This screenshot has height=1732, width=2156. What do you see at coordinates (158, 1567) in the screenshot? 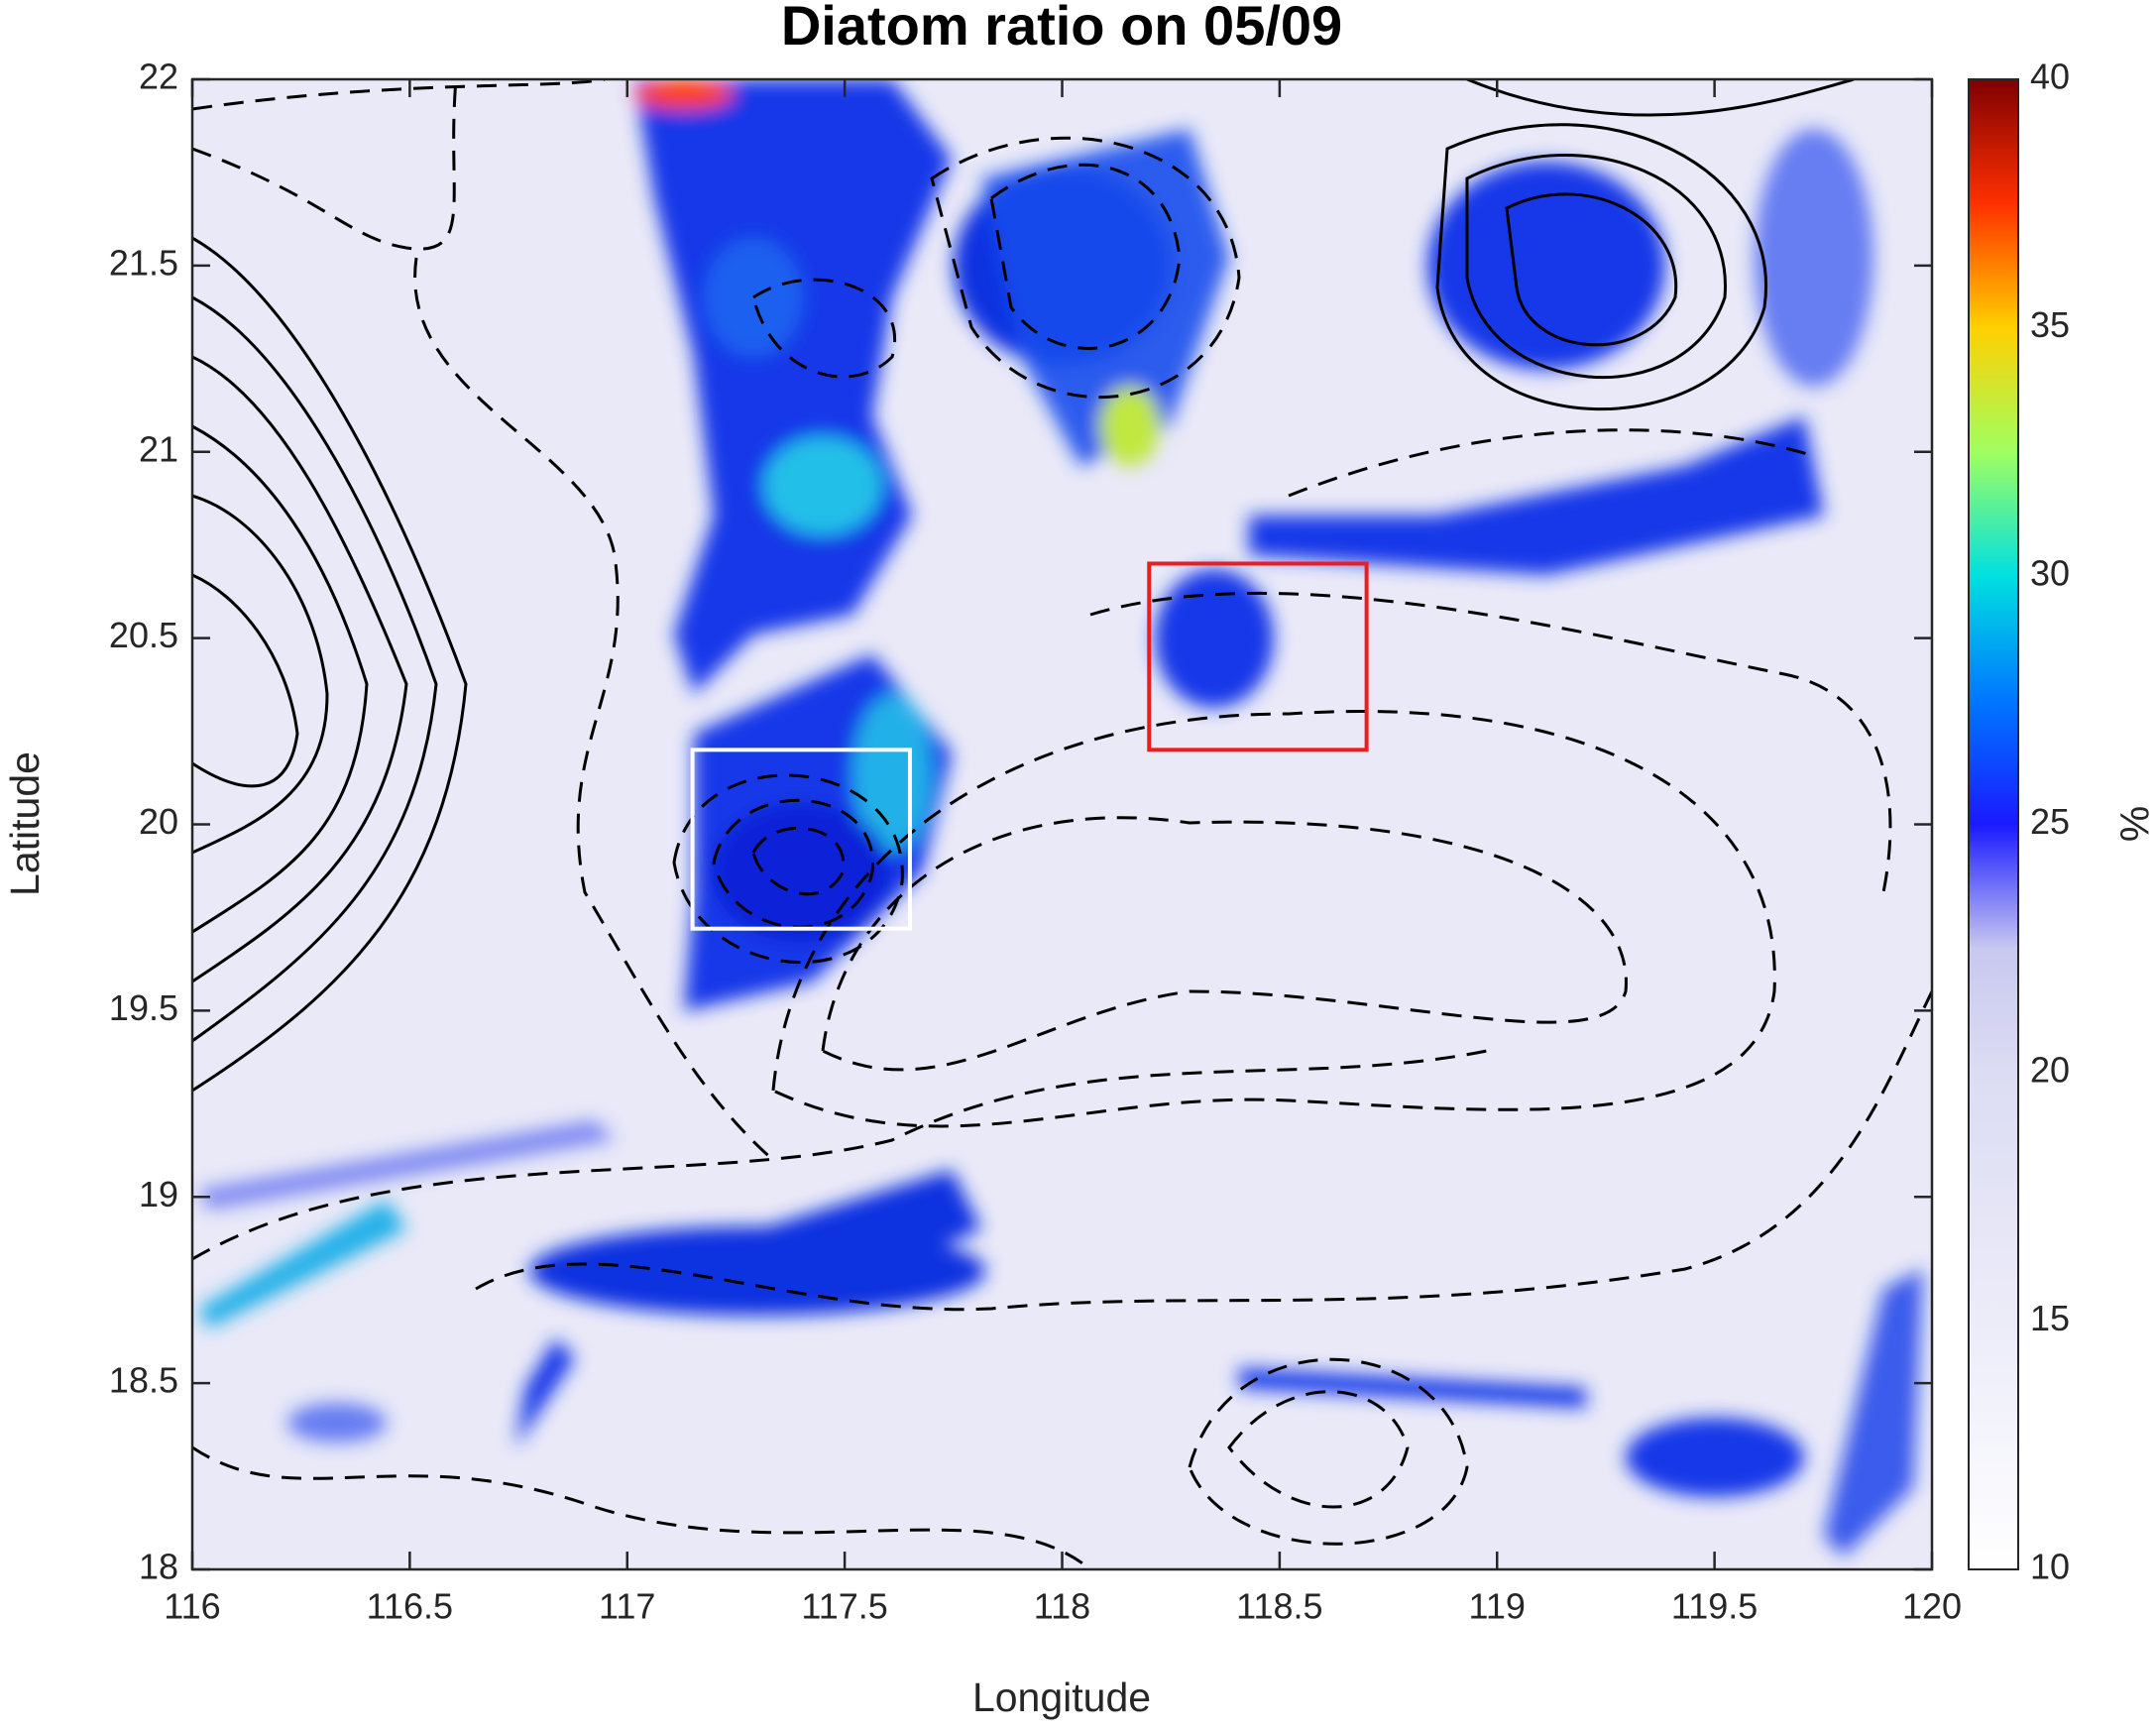
I see `y-tick-label: 18` at bounding box center [158, 1567].